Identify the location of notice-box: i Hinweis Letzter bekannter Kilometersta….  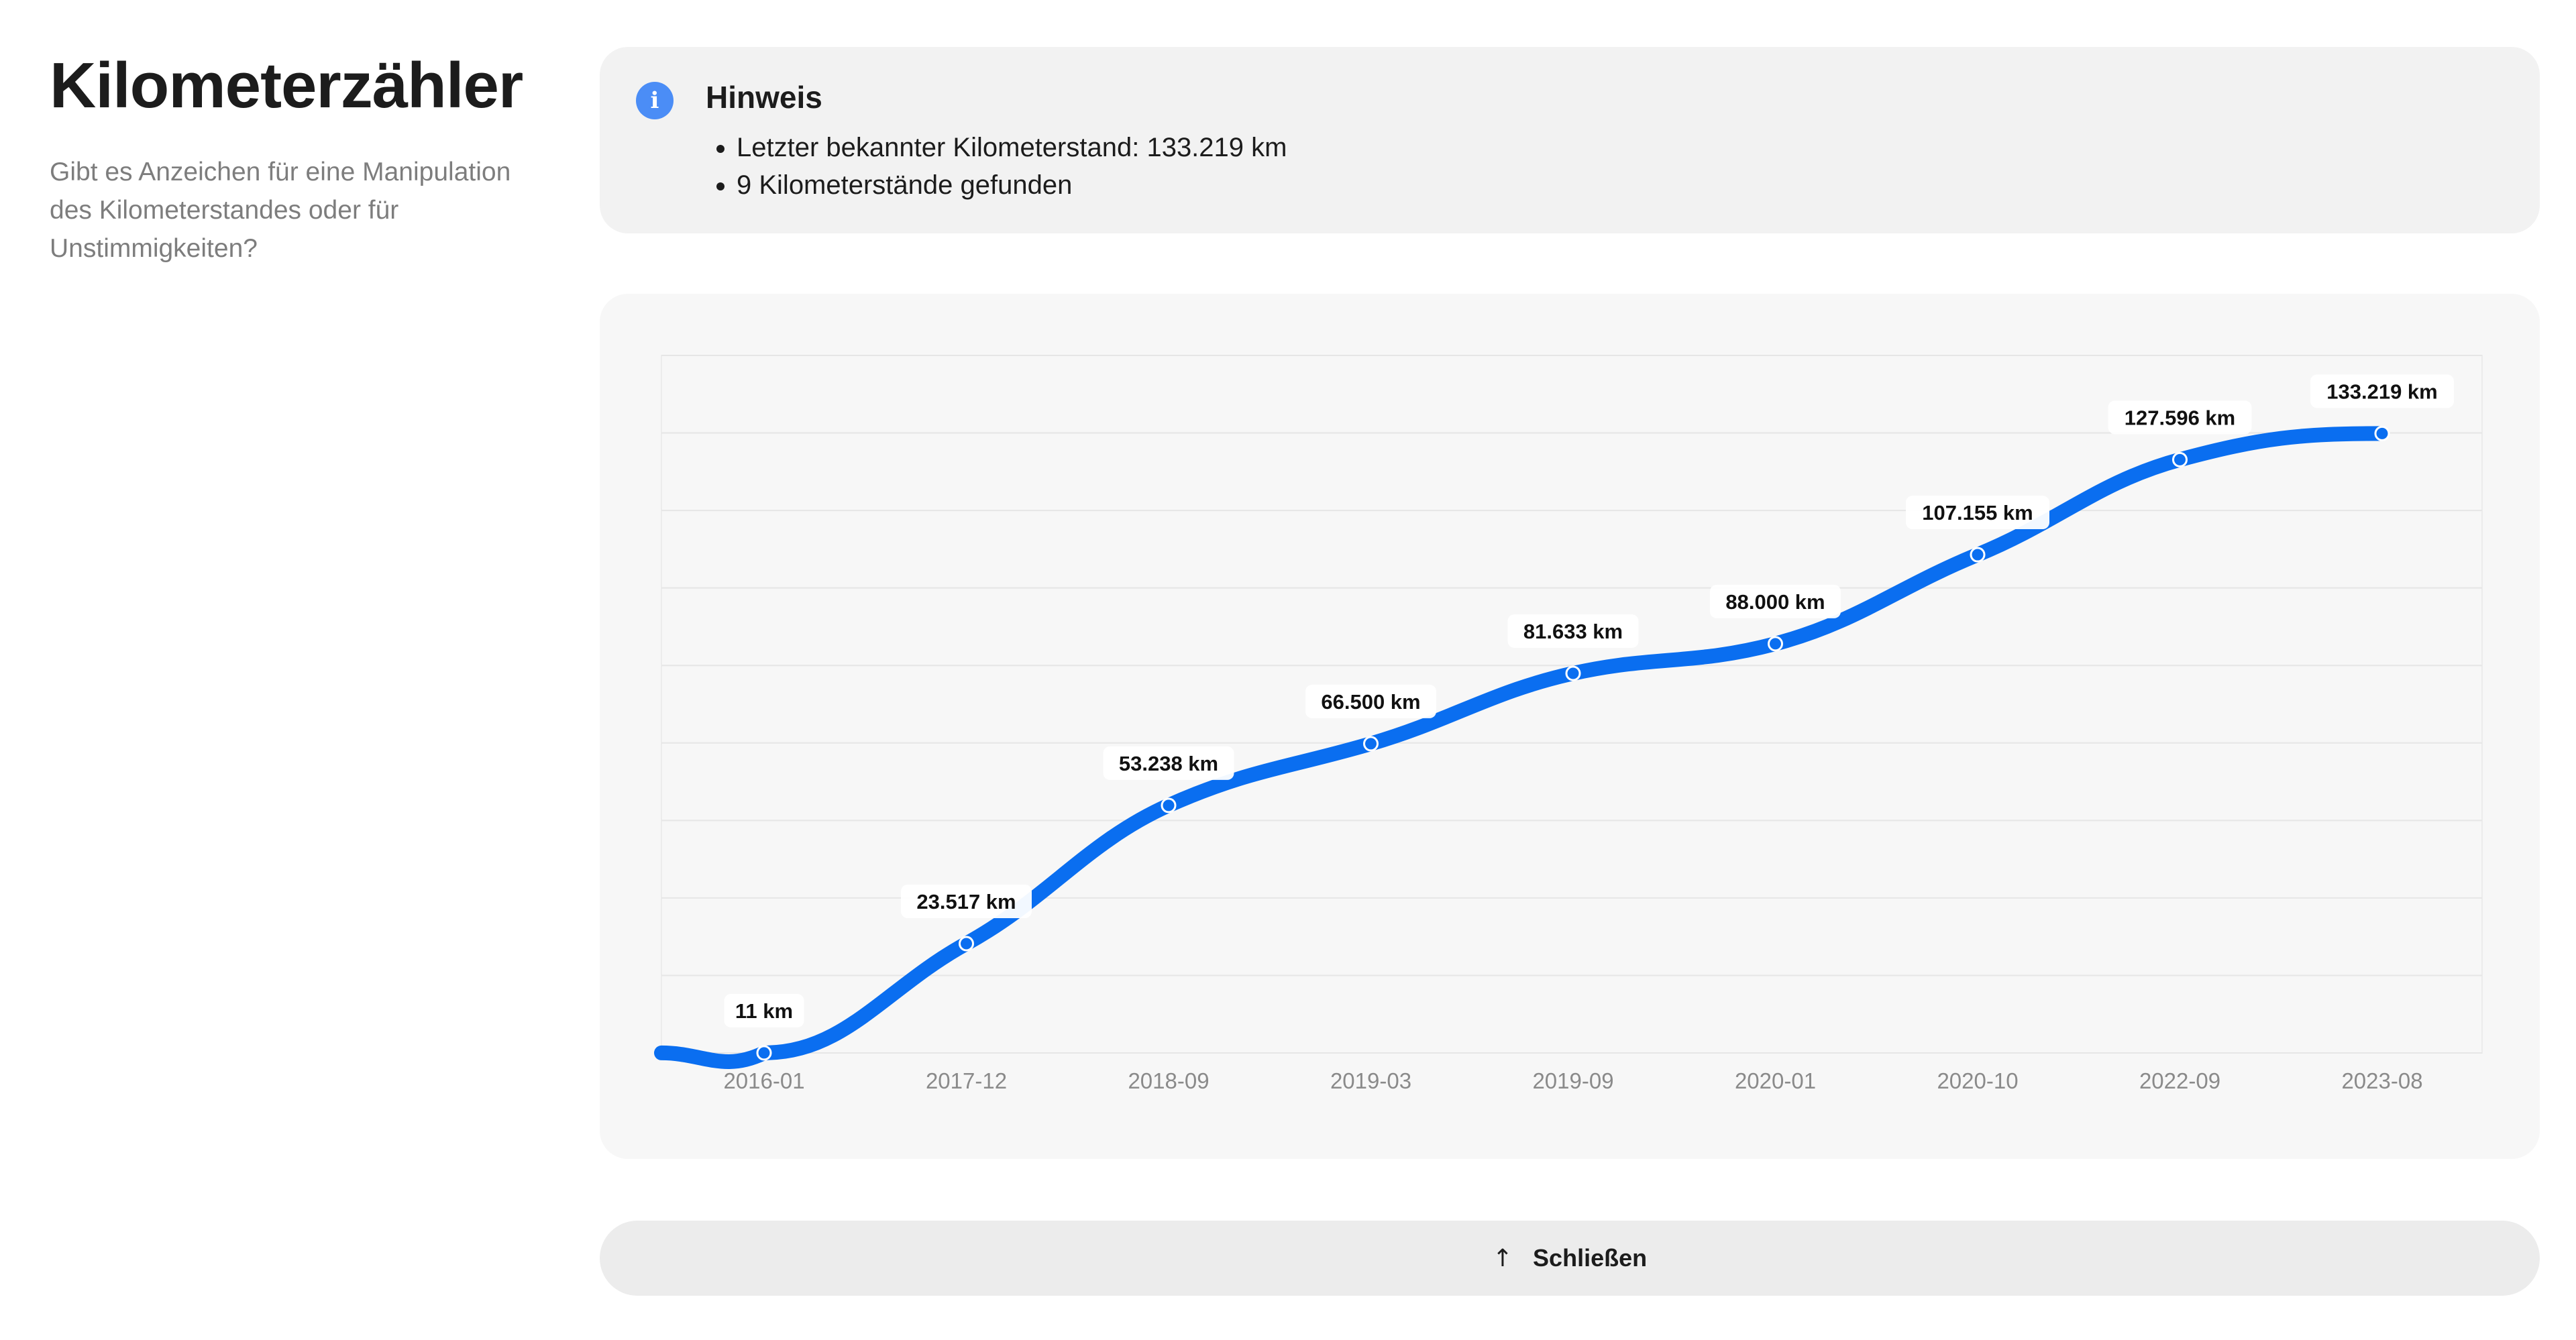
(1570, 140).